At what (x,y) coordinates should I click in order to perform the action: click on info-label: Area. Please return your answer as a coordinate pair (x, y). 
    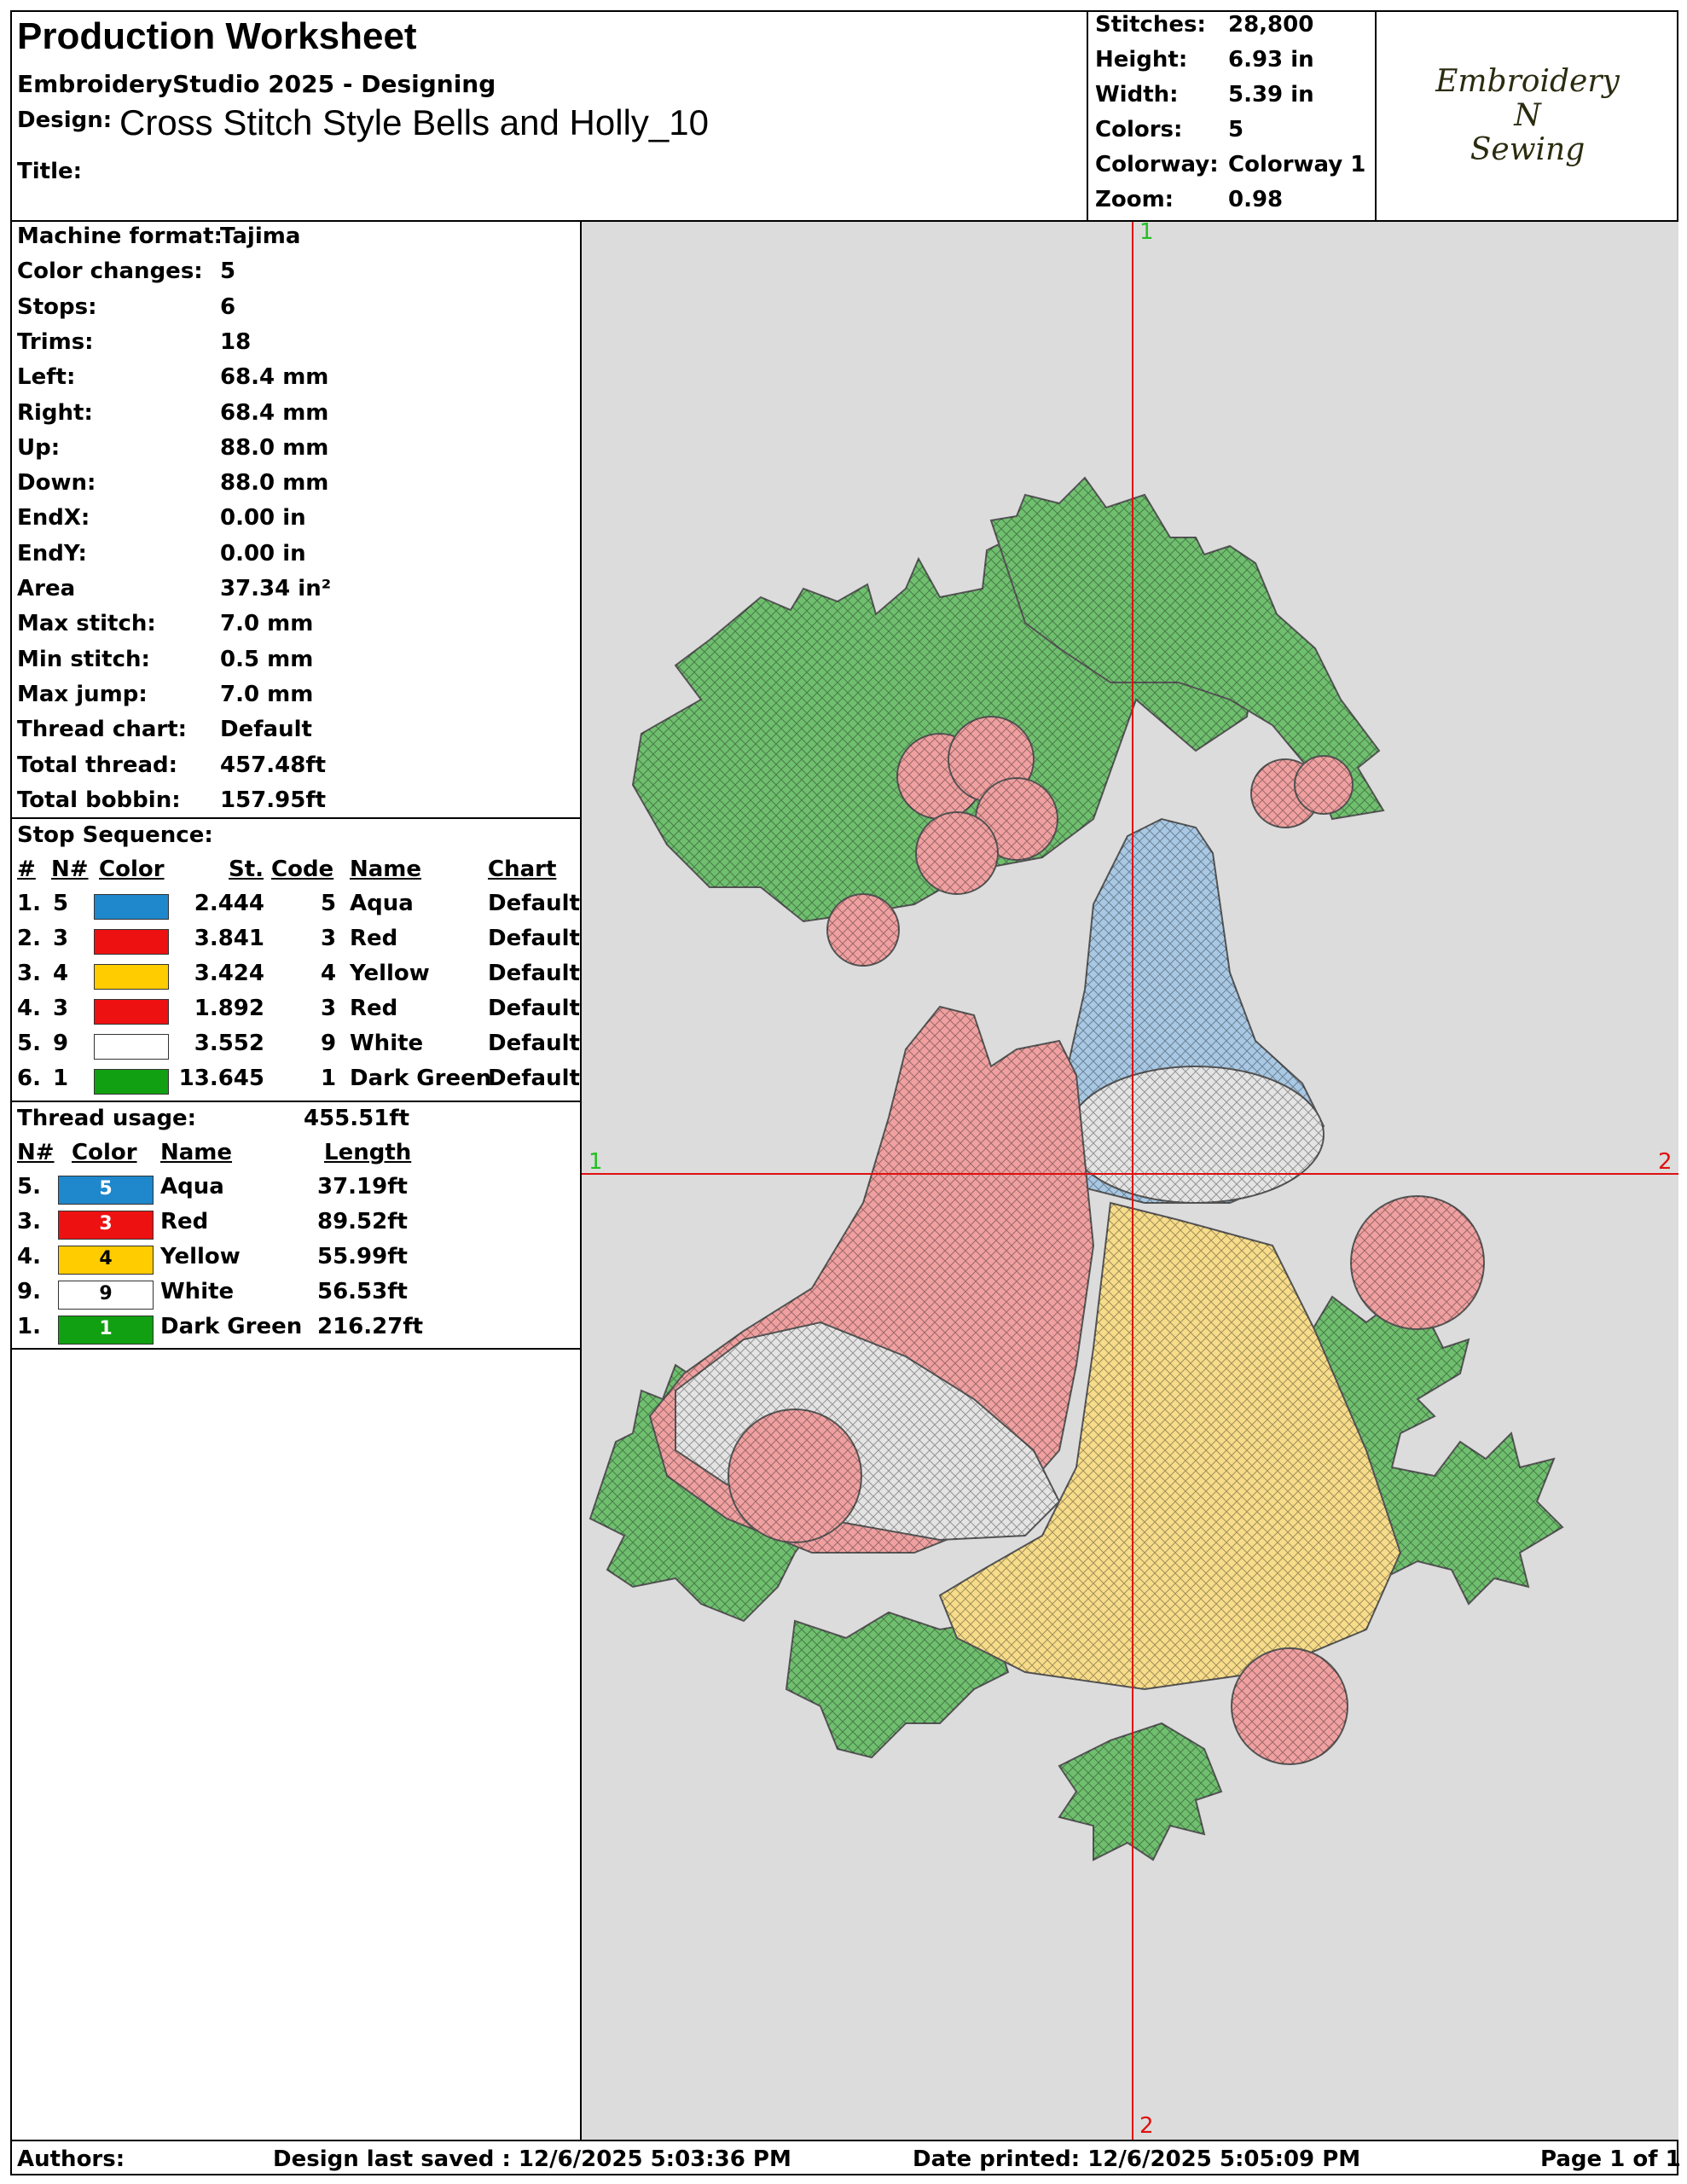
    Looking at the image, I should click on (46, 589).